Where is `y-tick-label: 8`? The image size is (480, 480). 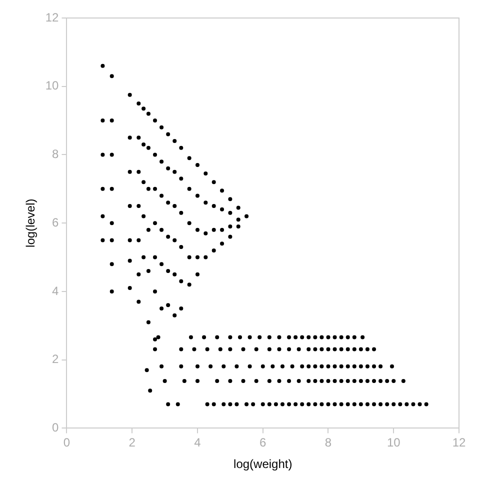 y-tick-label: 8 is located at coordinates (56, 154).